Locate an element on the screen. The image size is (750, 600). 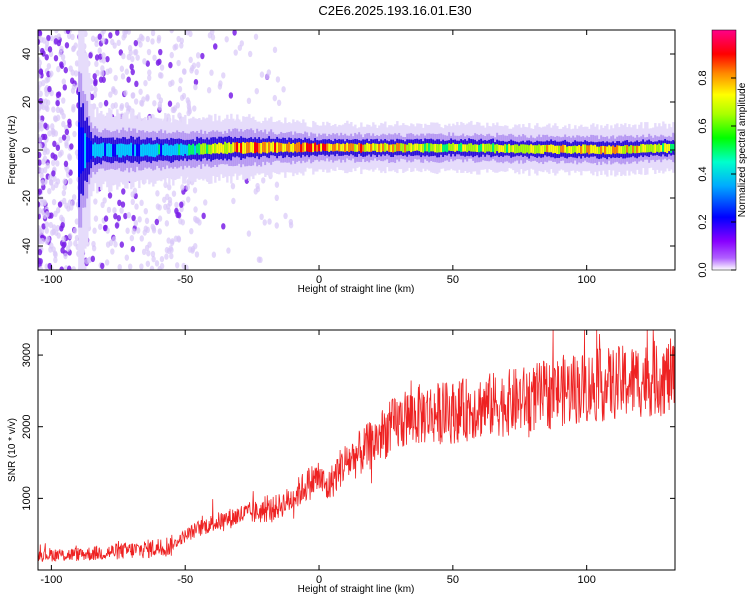
colorbar-tick-label: 0.0 is located at coordinates (703, 269).